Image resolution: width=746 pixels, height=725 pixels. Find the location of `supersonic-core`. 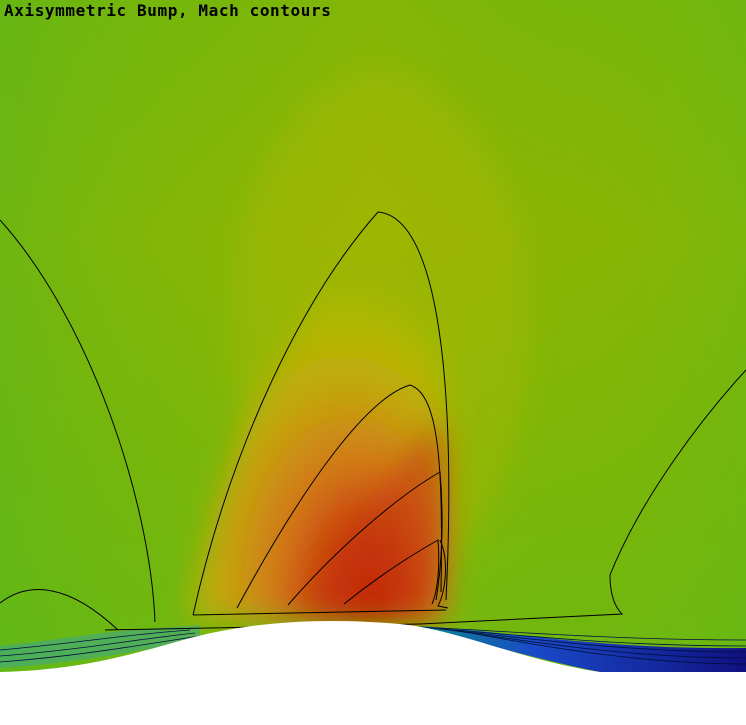

supersonic-core is located at coordinates (372, 517).